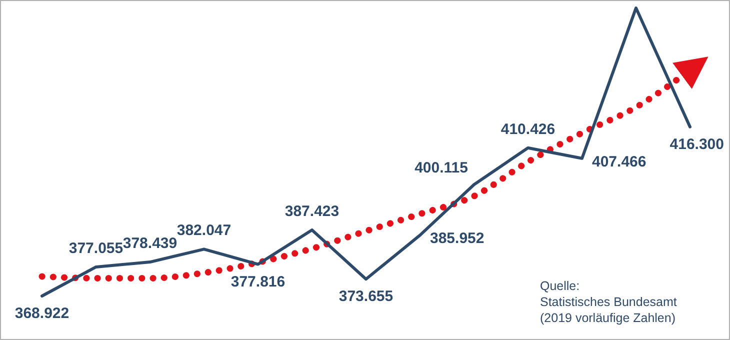  I want to click on data-label: 373.655, so click(366, 297).